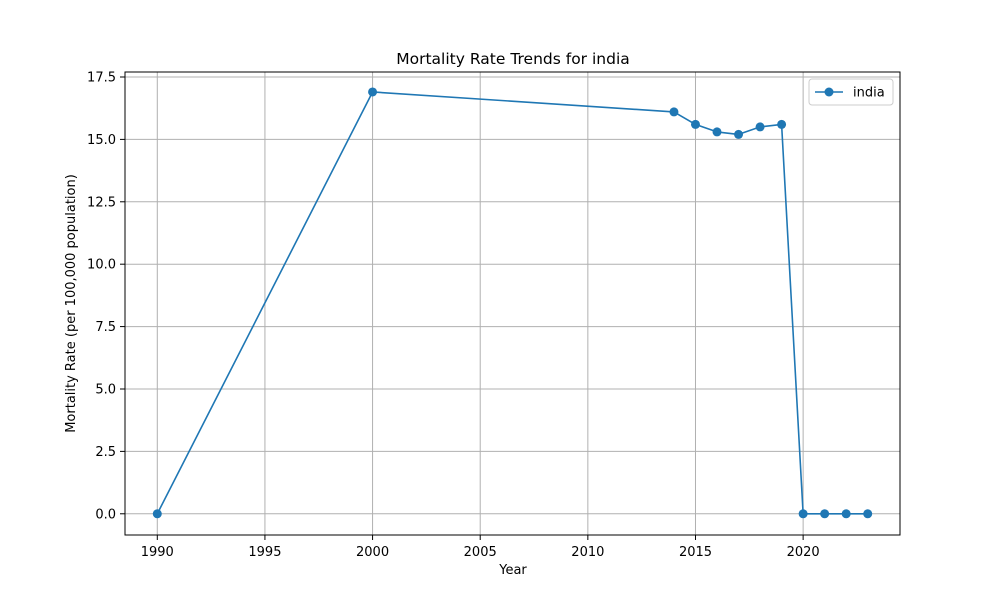 The height and width of the screenshot is (600, 1000). What do you see at coordinates (480, 552) in the screenshot?
I see `x-tick-label: 2005` at bounding box center [480, 552].